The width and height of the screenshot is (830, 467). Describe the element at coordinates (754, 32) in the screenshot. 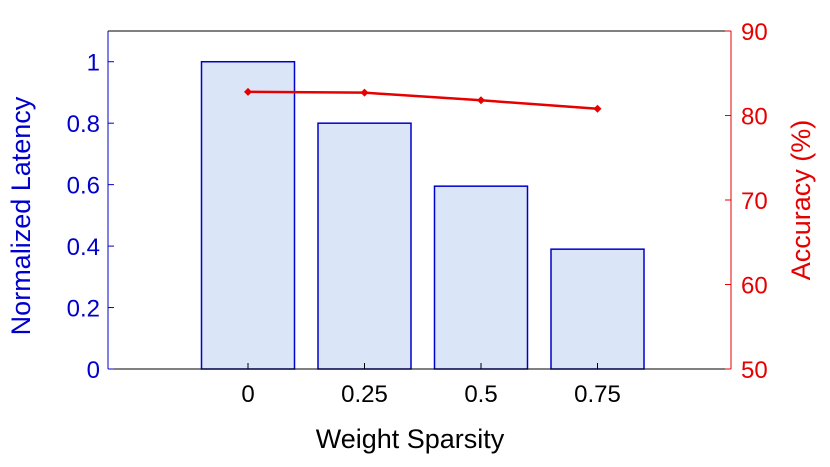

I see `right-tick-label-4: 90` at that location.